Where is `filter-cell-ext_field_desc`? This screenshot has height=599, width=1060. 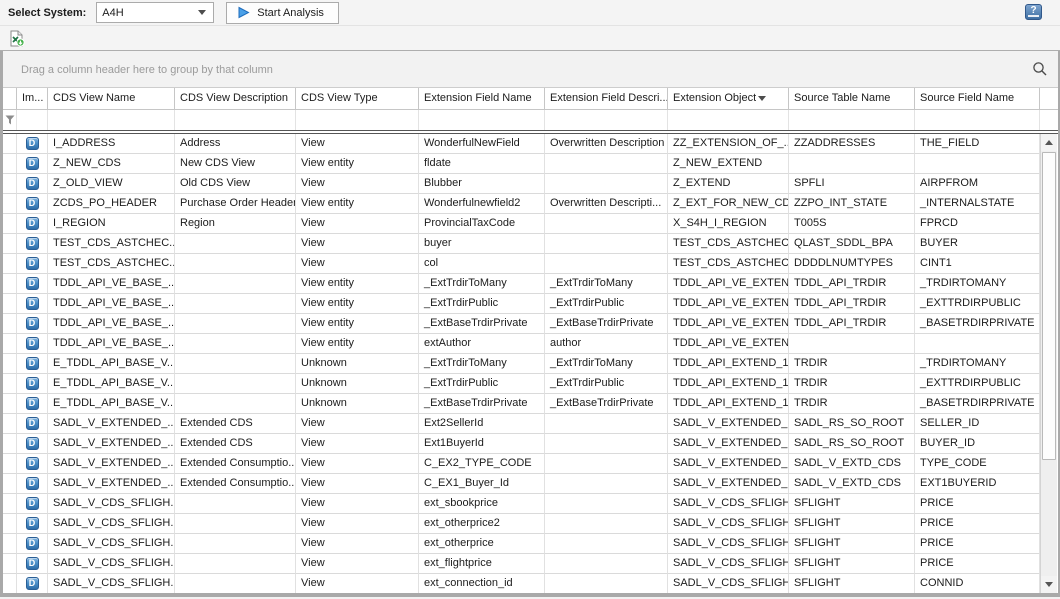 filter-cell-ext_field_desc is located at coordinates (606, 120).